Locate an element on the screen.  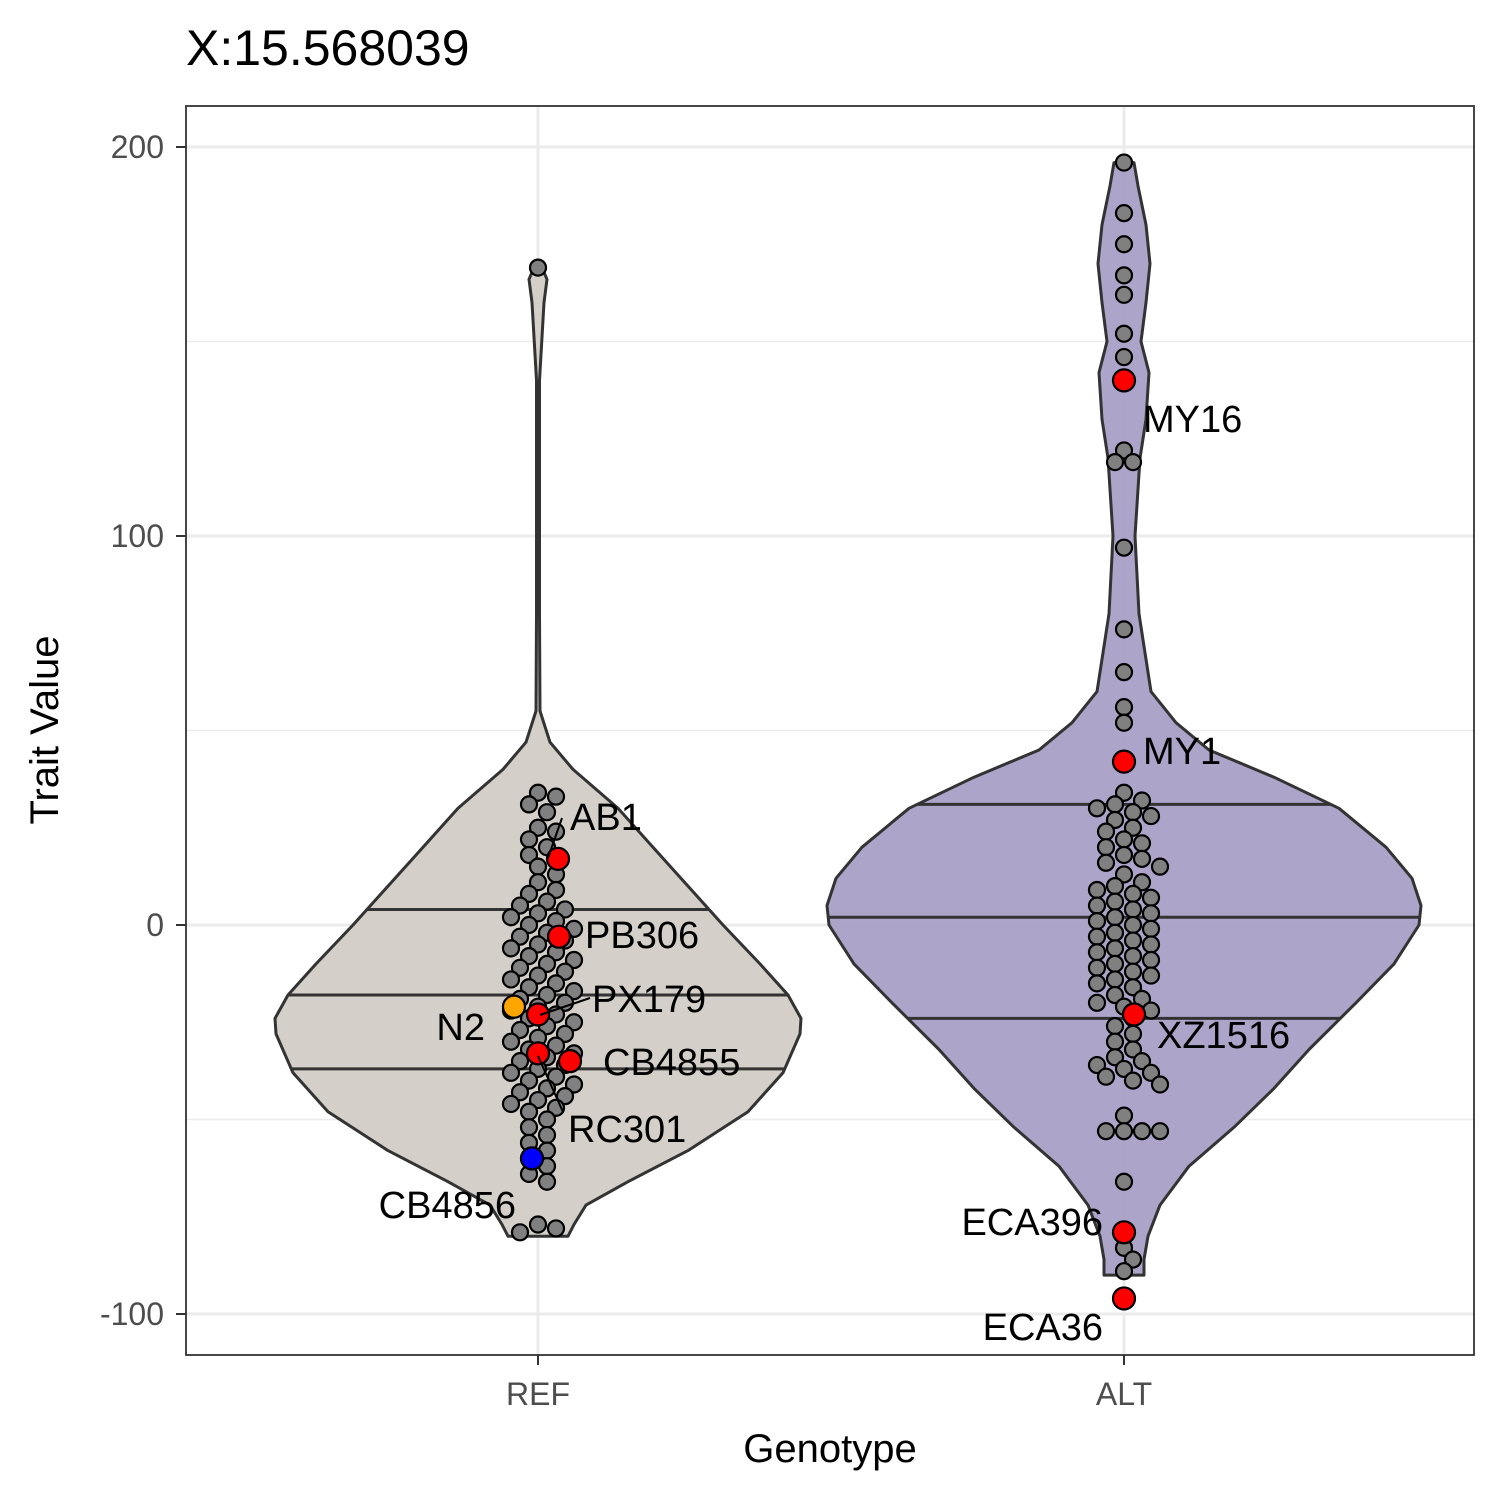
strain-label-xz1516: XZ1516 is located at coordinates (1223, 1036).